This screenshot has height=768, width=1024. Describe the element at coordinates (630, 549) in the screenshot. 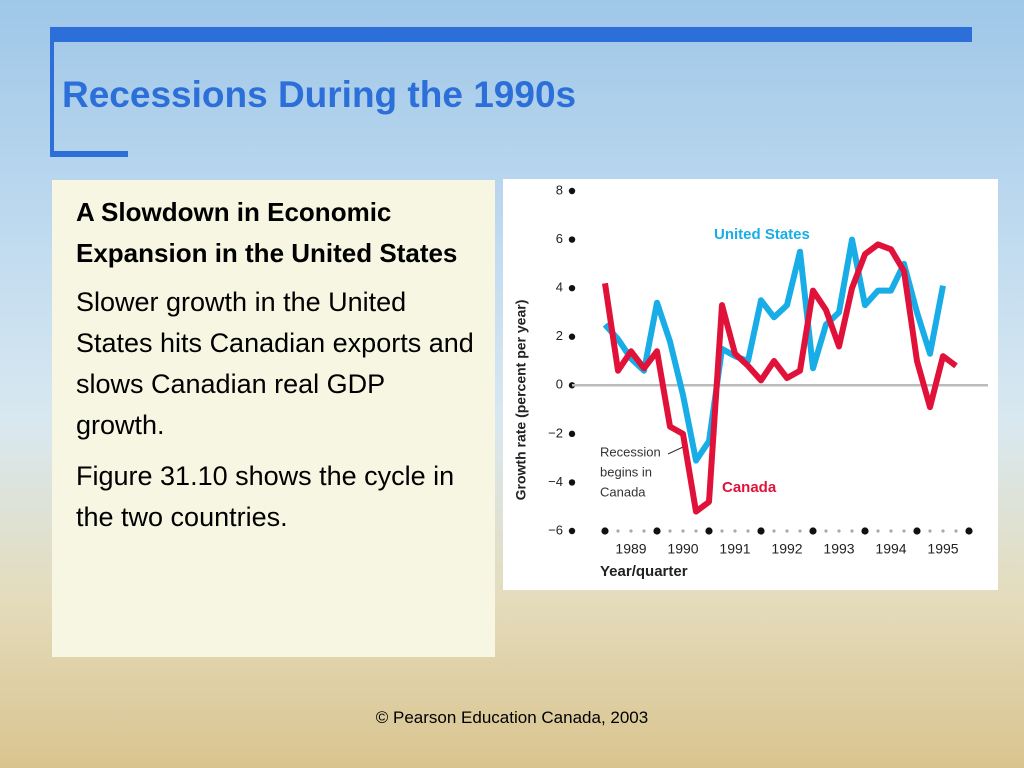

I see `x-tick-label: 1989` at that location.